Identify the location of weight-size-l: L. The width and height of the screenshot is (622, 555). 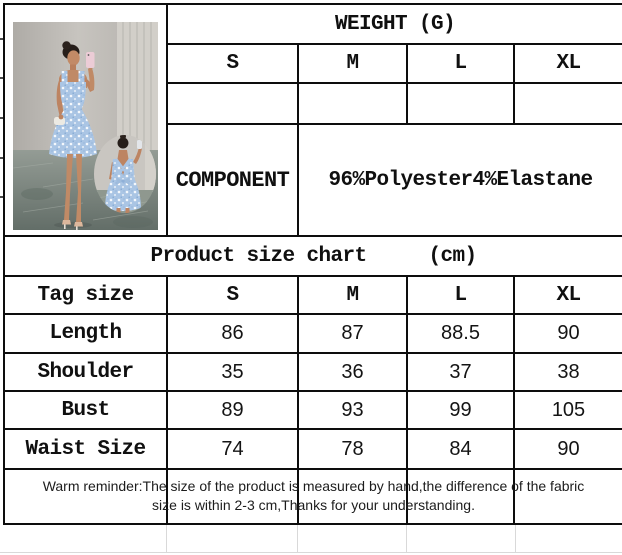
(460, 63).